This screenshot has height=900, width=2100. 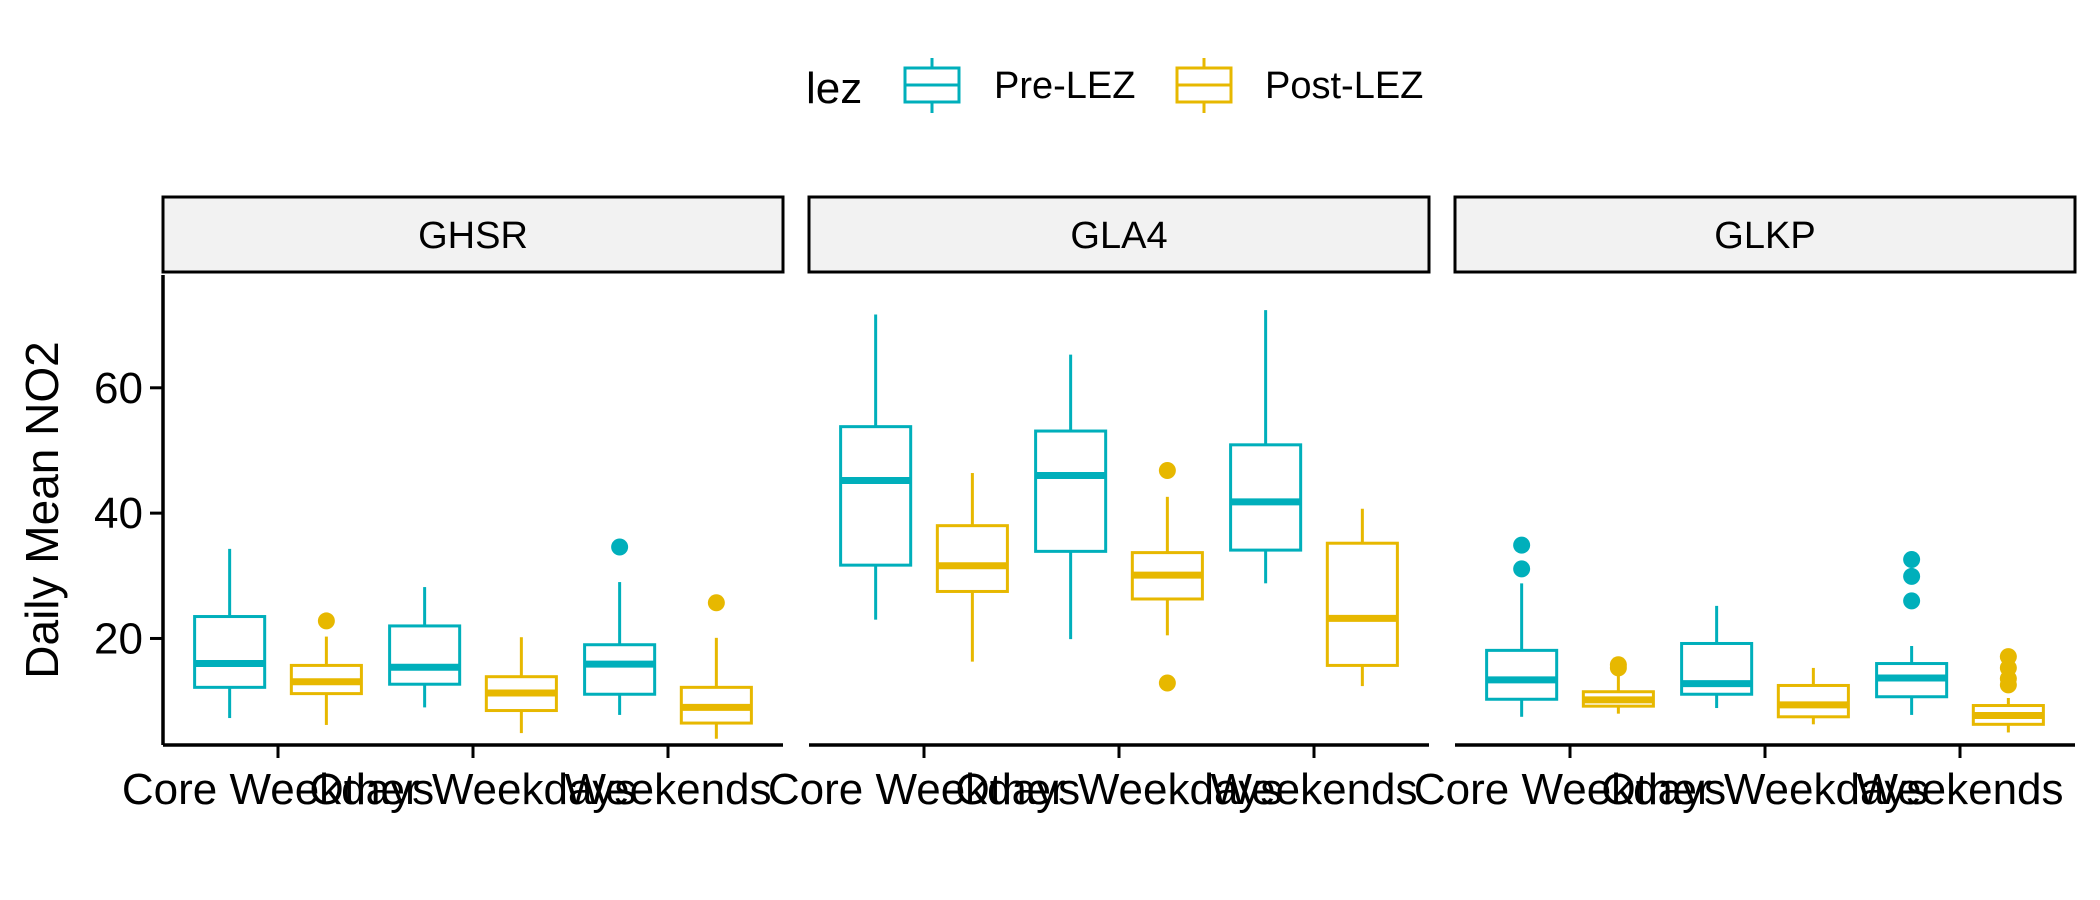 What do you see at coordinates (1912, 633) in the screenshot?
I see `box-glkp-weekends-pre-lez` at bounding box center [1912, 633].